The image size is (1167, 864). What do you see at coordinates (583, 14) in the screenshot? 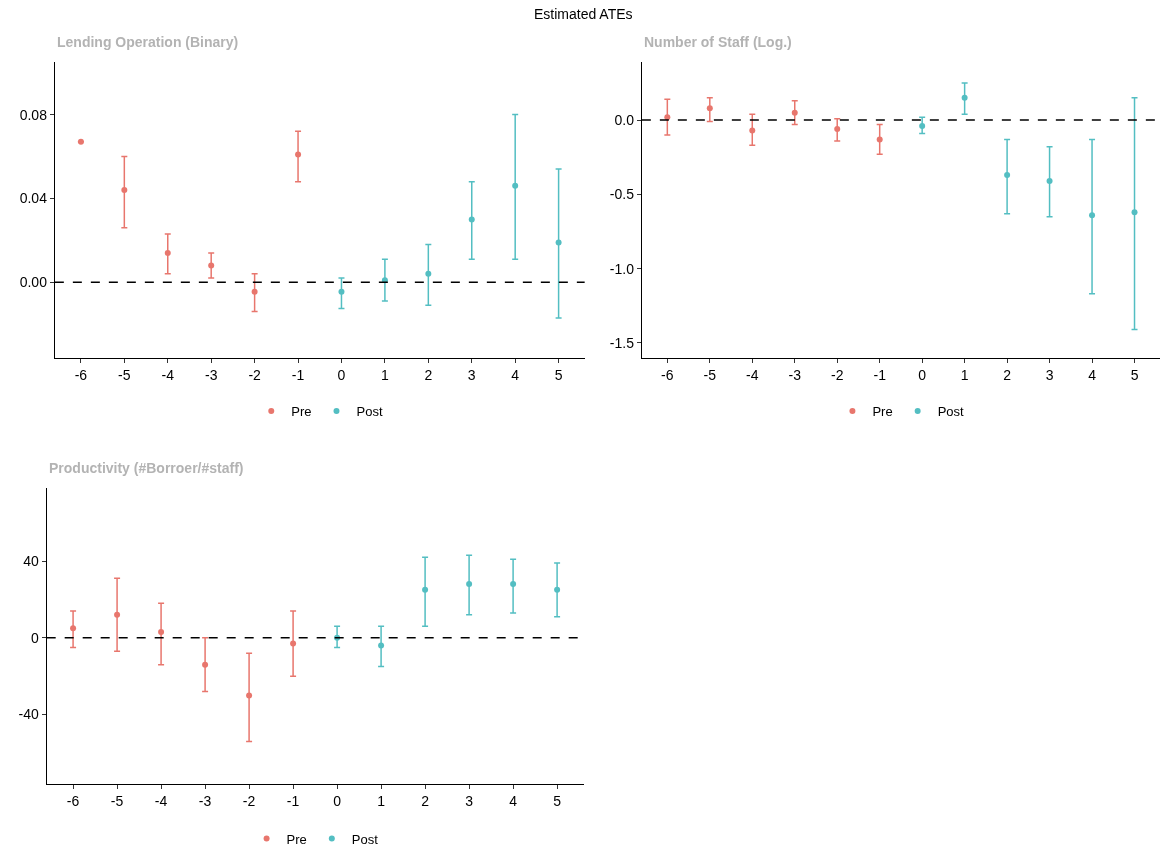
I see `text: Estimated ATEs` at bounding box center [583, 14].